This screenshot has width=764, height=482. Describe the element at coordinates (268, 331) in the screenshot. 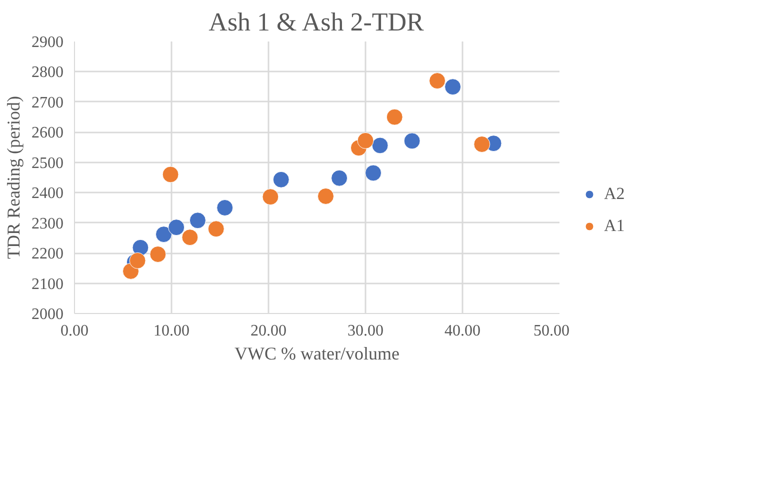

I see `x-tick-label: 20.00` at that location.